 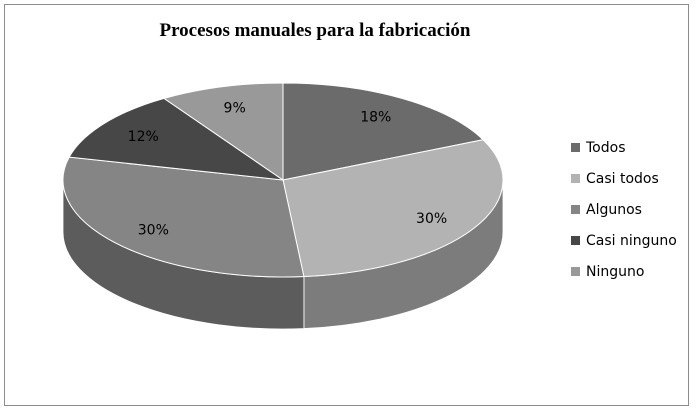 I want to click on pie-slice-algunos, so click(x=183, y=217).